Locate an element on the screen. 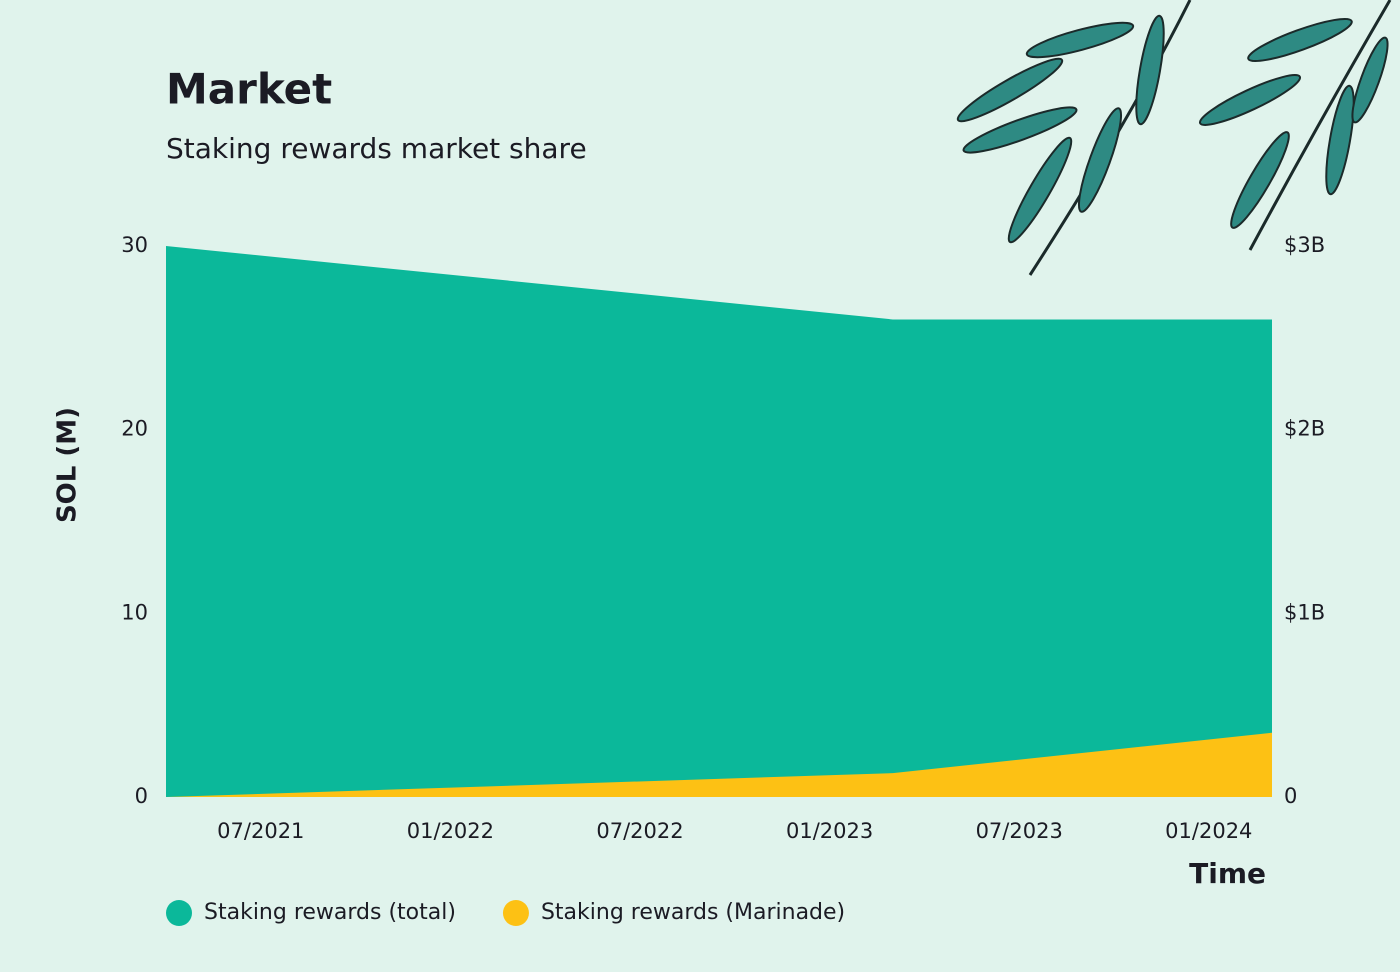 This screenshot has height=972, width=1400. y-tick-label: 30 is located at coordinates (134, 245).